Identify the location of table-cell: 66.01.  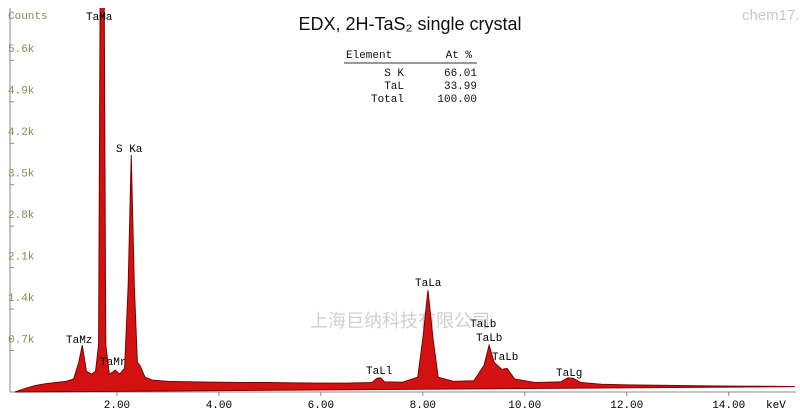
(460, 74).